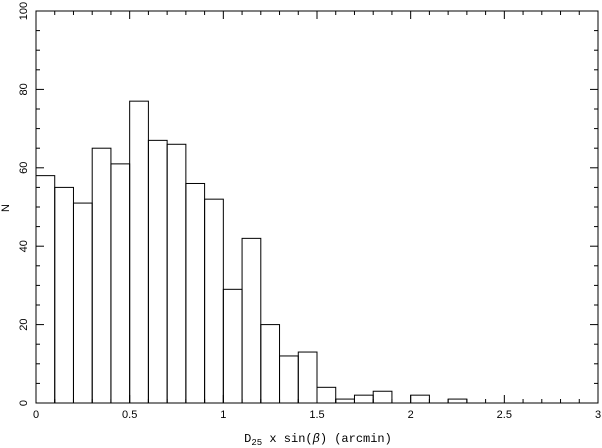 This screenshot has height=448, width=602. What do you see at coordinates (287, 439) in the screenshot?
I see `x-axis-label-middle: x sin(` at bounding box center [287, 439].